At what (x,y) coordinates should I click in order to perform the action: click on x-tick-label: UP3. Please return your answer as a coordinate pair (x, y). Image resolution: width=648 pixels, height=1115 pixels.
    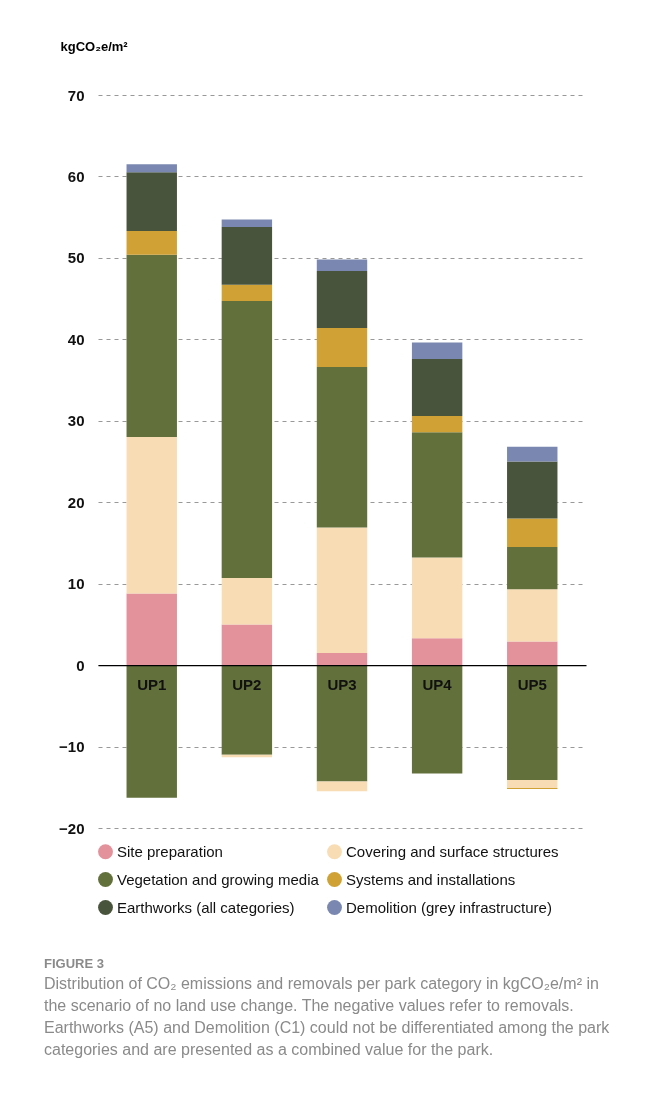
    Looking at the image, I should click on (342, 684).